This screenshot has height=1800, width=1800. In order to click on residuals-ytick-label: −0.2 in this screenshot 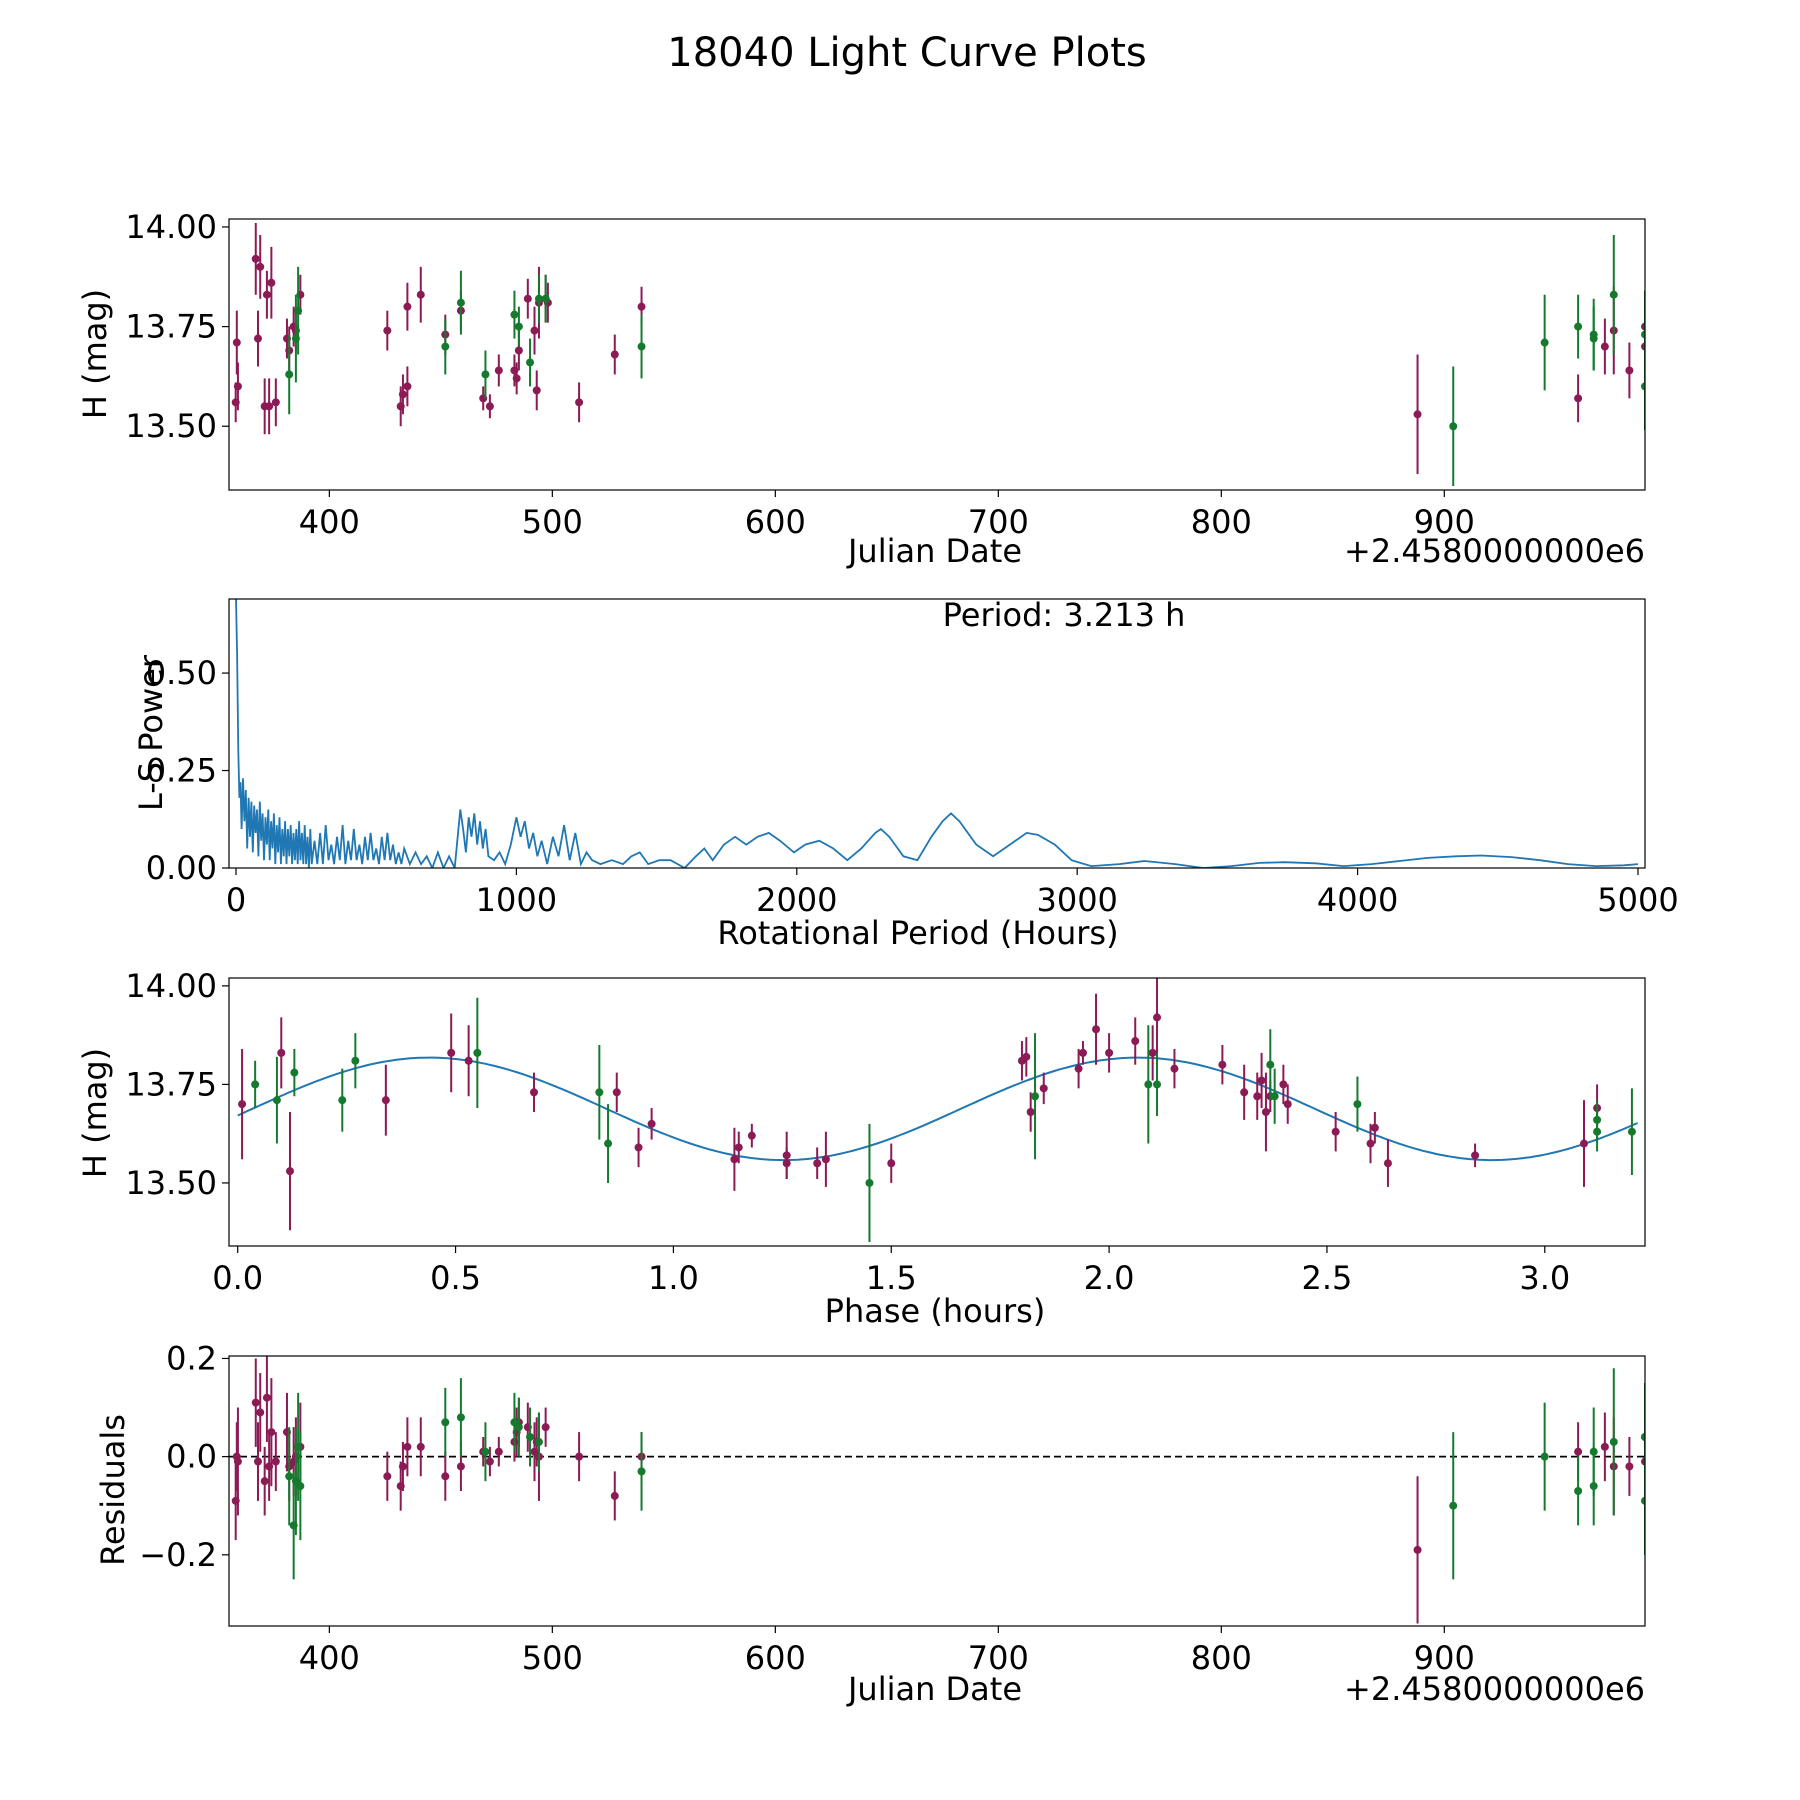, I will do `click(178, 1555)`.